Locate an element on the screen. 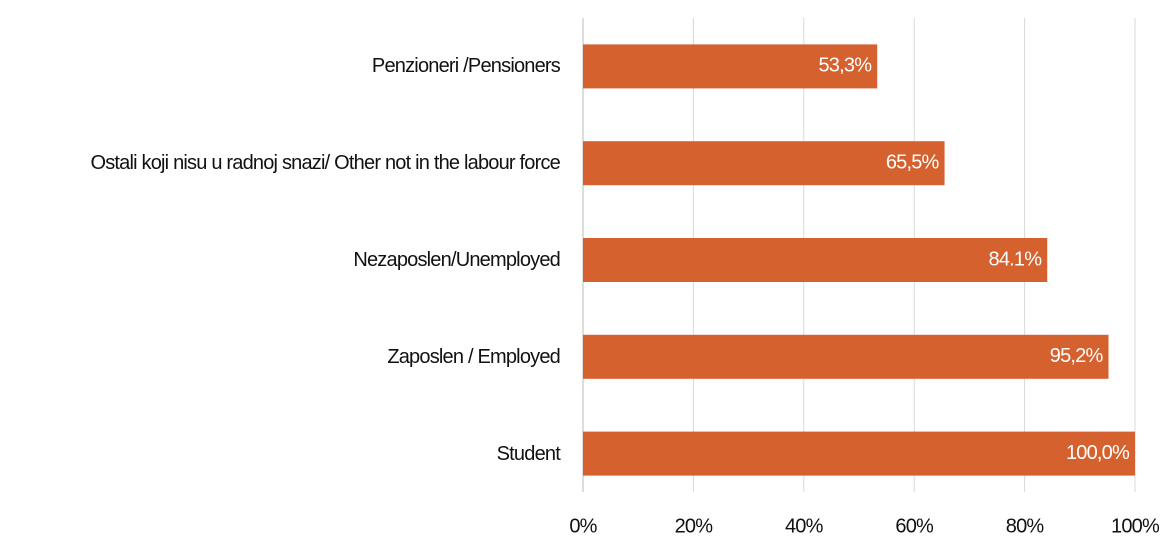 This screenshot has width=1169, height=554. value-label: 84.1% is located at coordinates (1016, 259).